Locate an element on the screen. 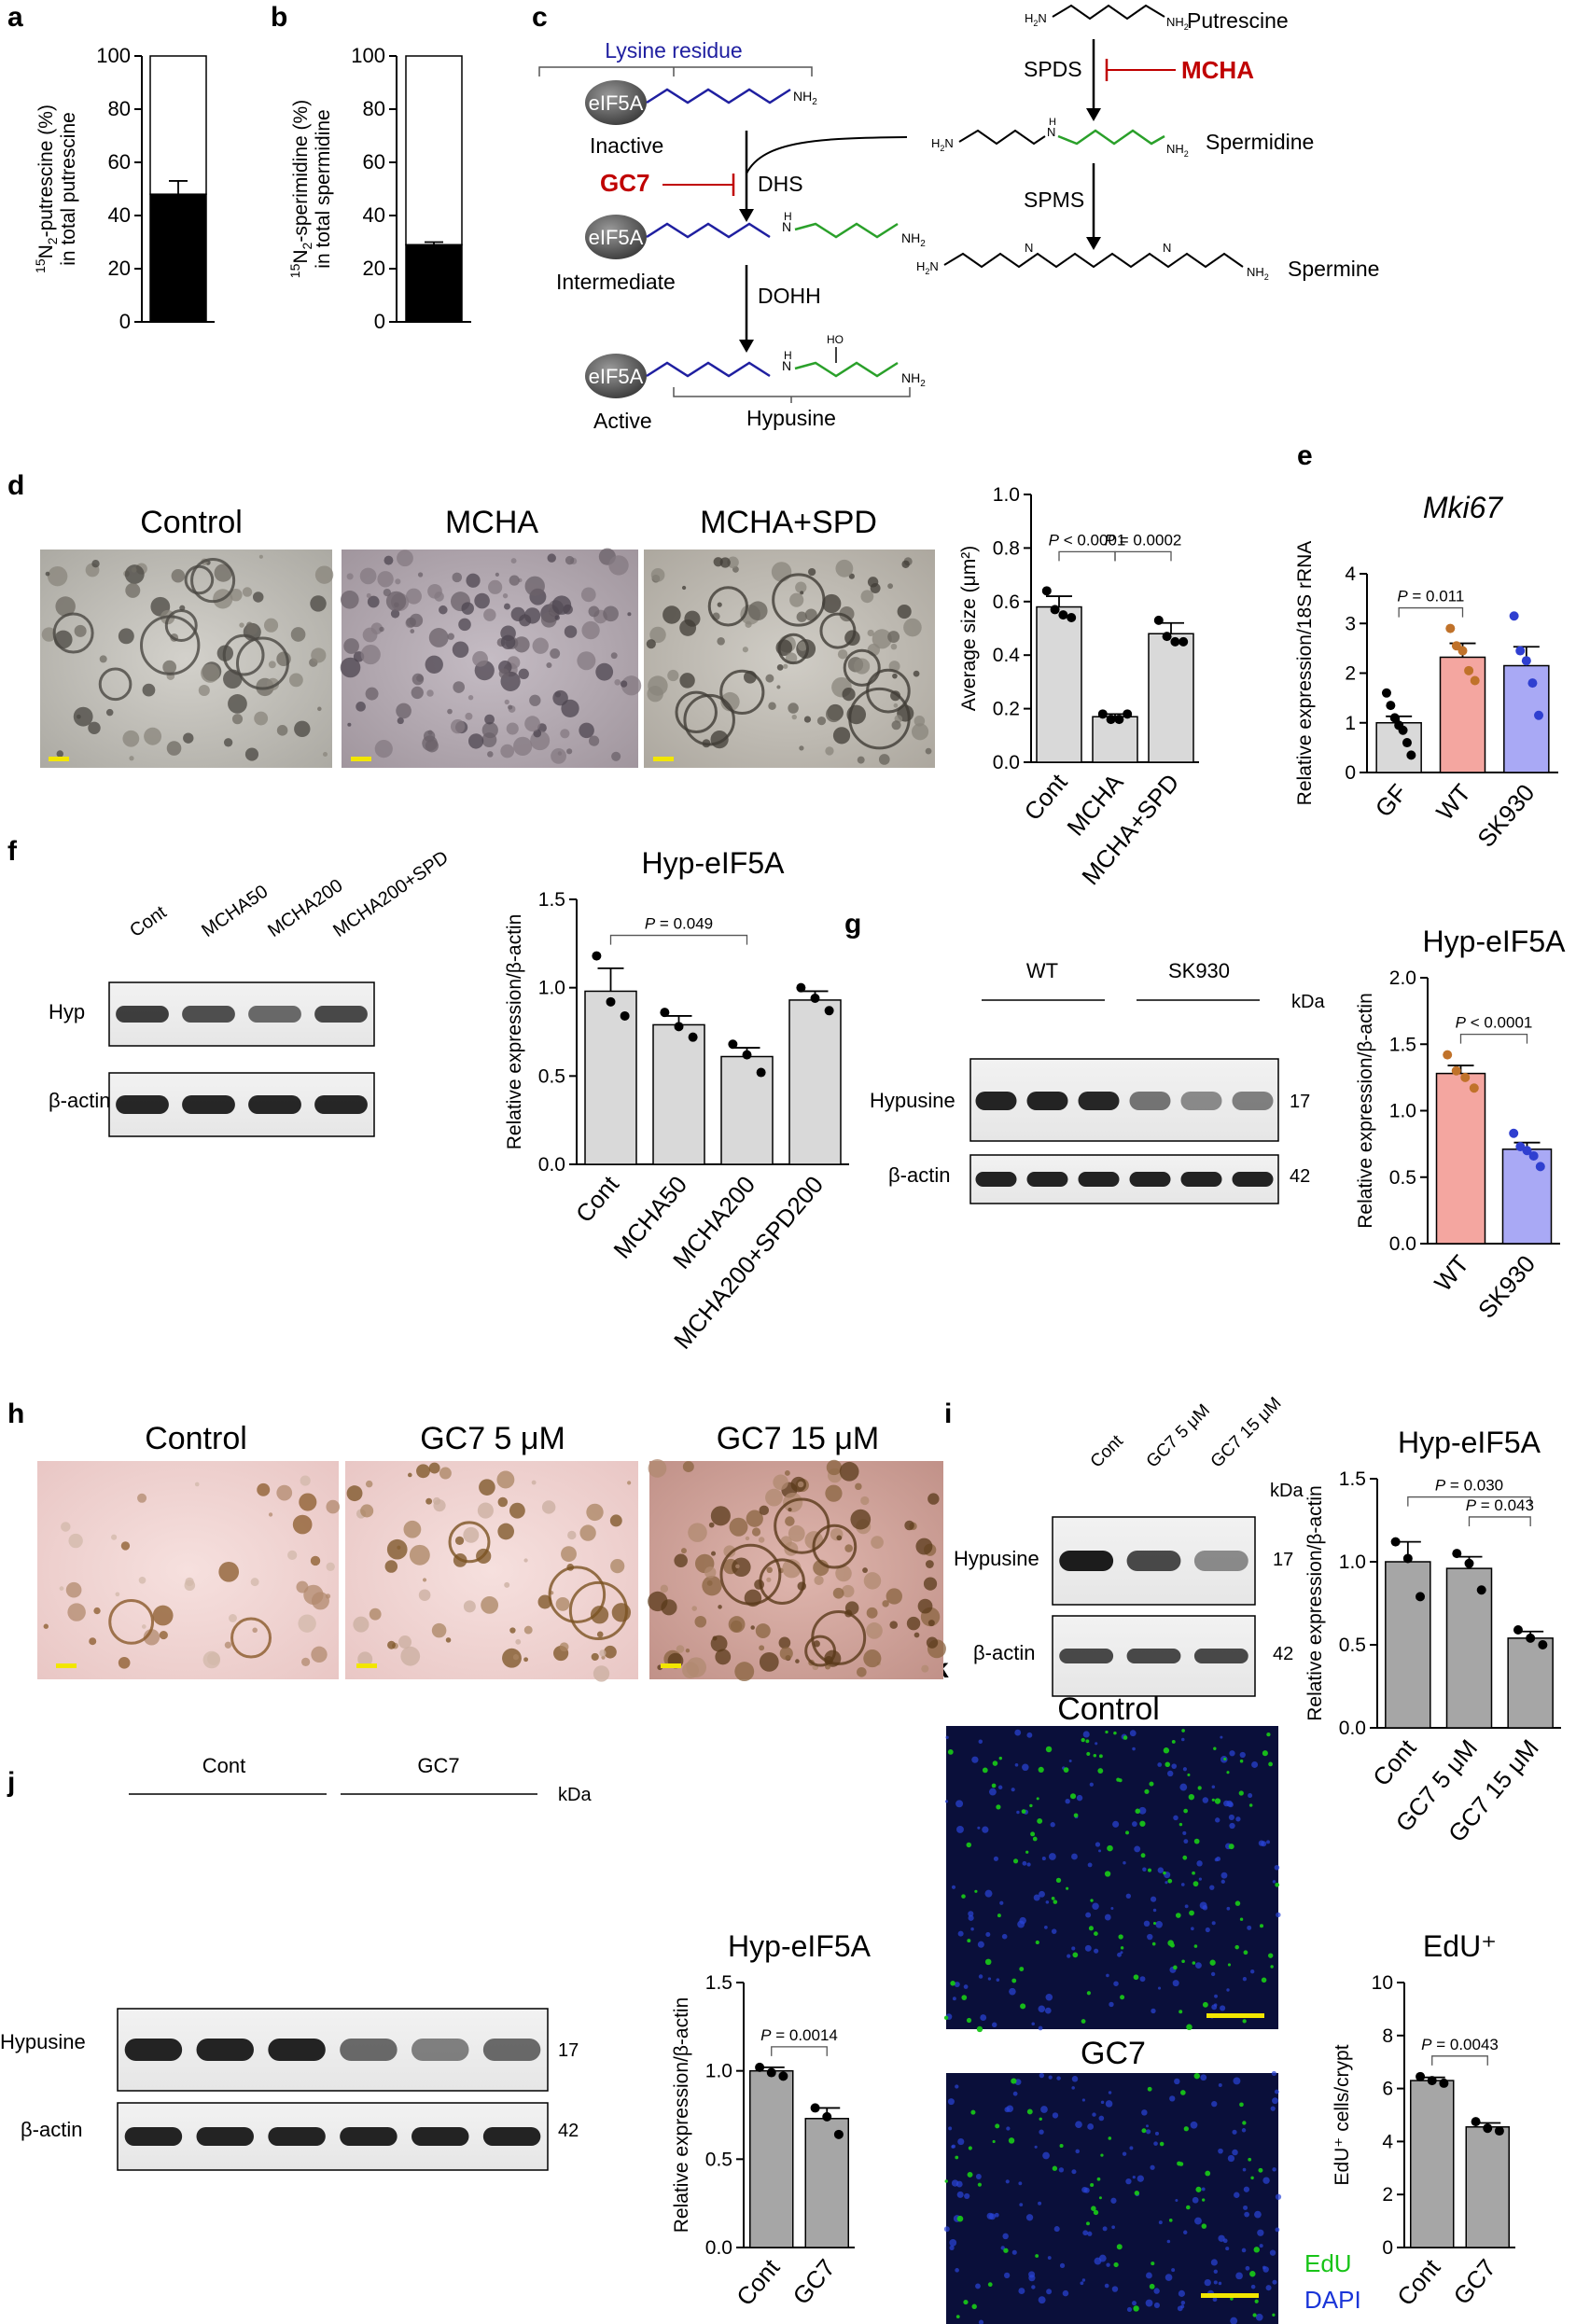 The width and height of the screenshot is (1576, 2324). panel-label-e: e is located at coordinates (1305, 456).